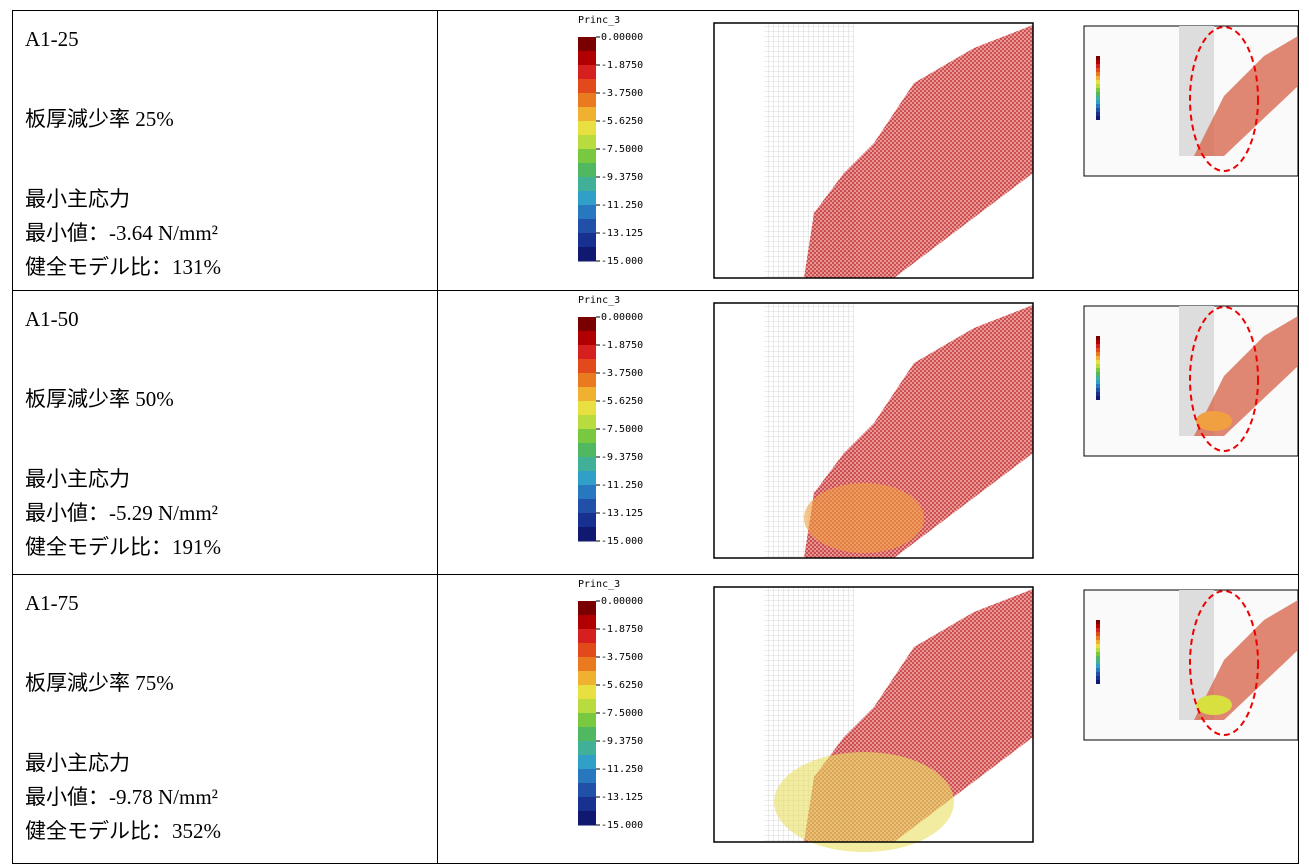 The height and width of the screenshot is (864, 1309). I want to click on stress-mesh, so click(918, 151).